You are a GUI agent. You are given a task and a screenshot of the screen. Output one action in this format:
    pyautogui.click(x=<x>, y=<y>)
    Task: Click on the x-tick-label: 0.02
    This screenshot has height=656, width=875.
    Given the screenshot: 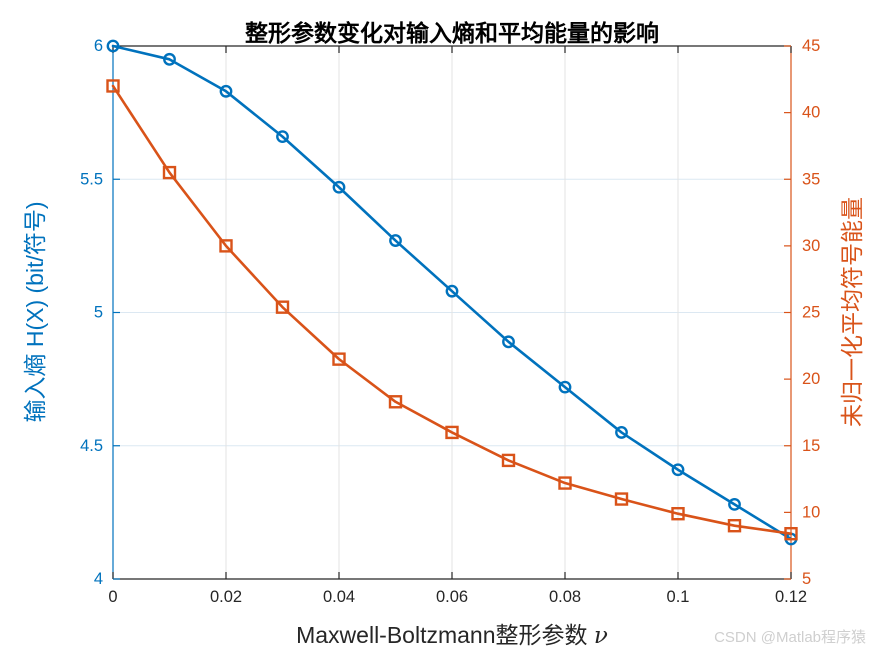 What is the action you would take?
    pyautogui.click(x=226, y=597)
    